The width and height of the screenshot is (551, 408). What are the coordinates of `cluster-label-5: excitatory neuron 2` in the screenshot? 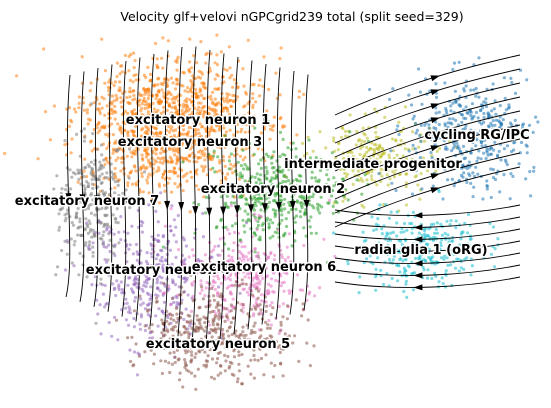 It's located at (273, 189).